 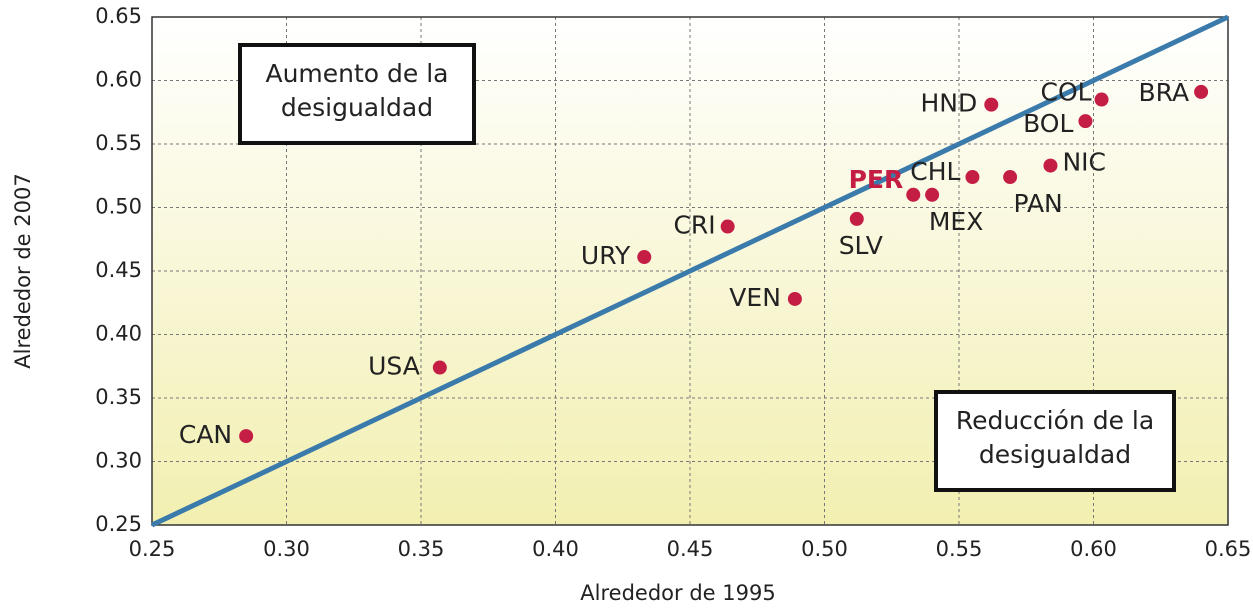 What do you see at coordinates (1048, 123) in the screenshot?
I see `point-label: BOL` at bounding box center [1048, 123].